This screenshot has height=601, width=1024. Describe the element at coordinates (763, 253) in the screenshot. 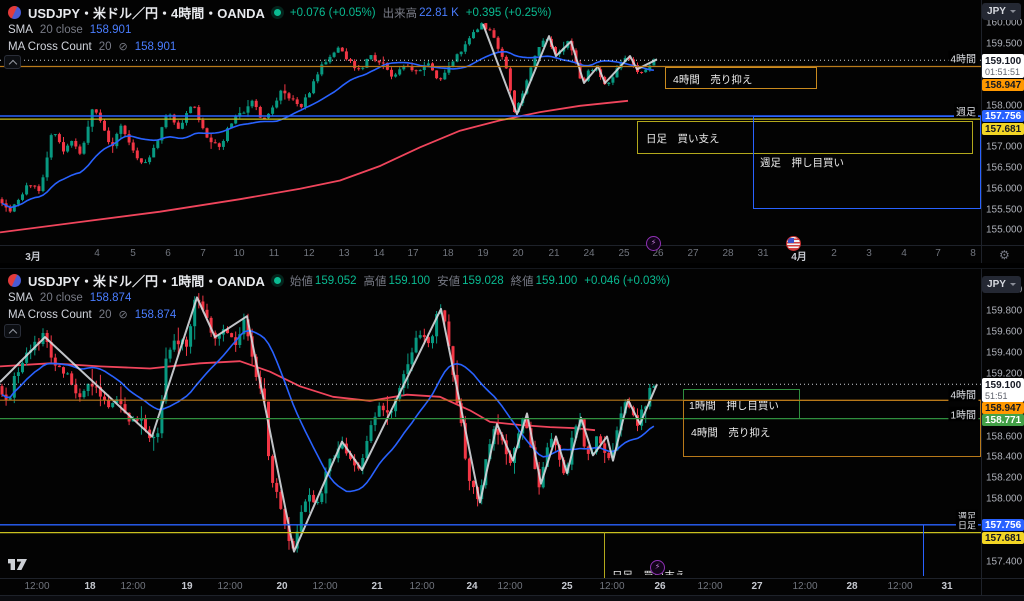

I see `time-axis-tick: 31` at that location.